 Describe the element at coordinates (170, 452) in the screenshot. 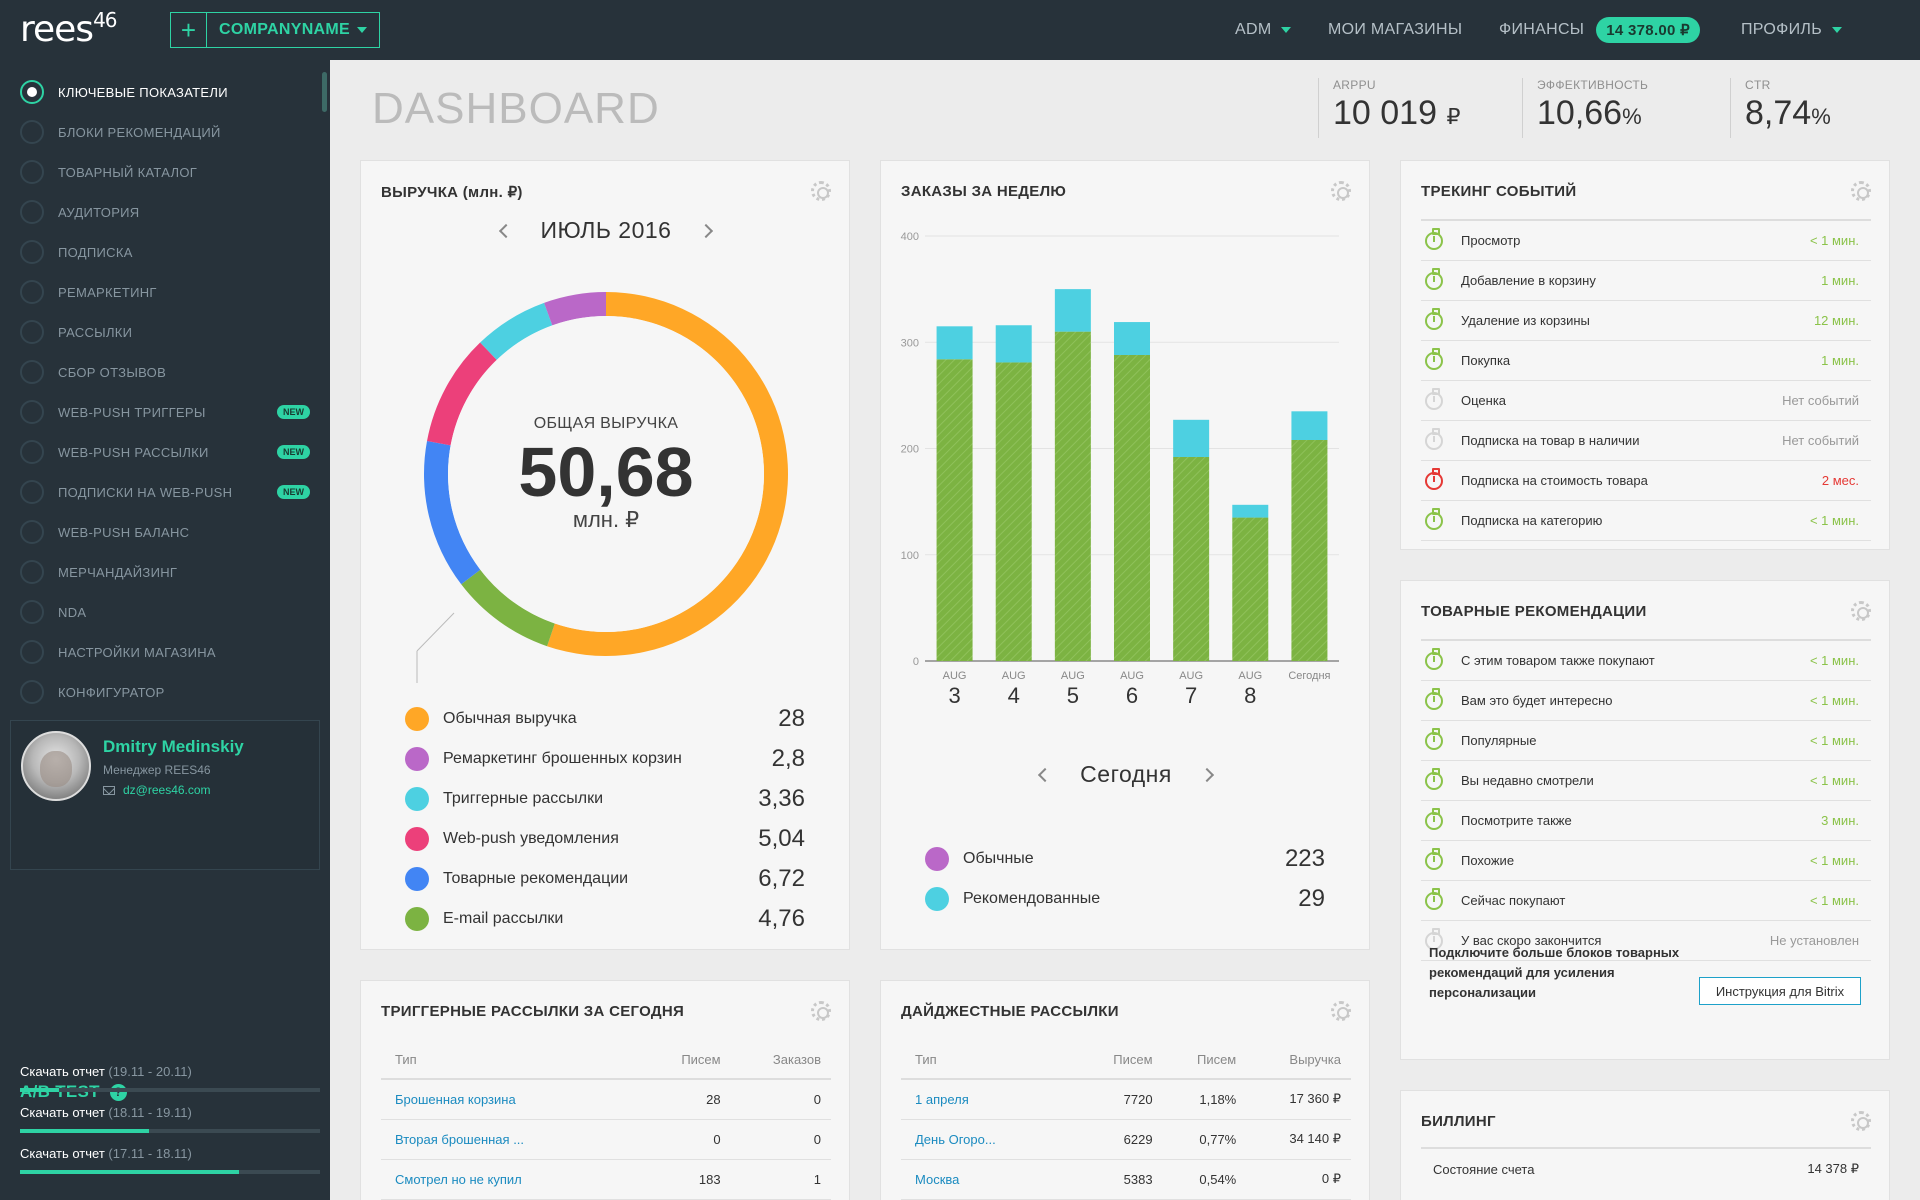

I see `sidebar-item: WEB-PUSH РАССЫЛКИ NEW` at that location.